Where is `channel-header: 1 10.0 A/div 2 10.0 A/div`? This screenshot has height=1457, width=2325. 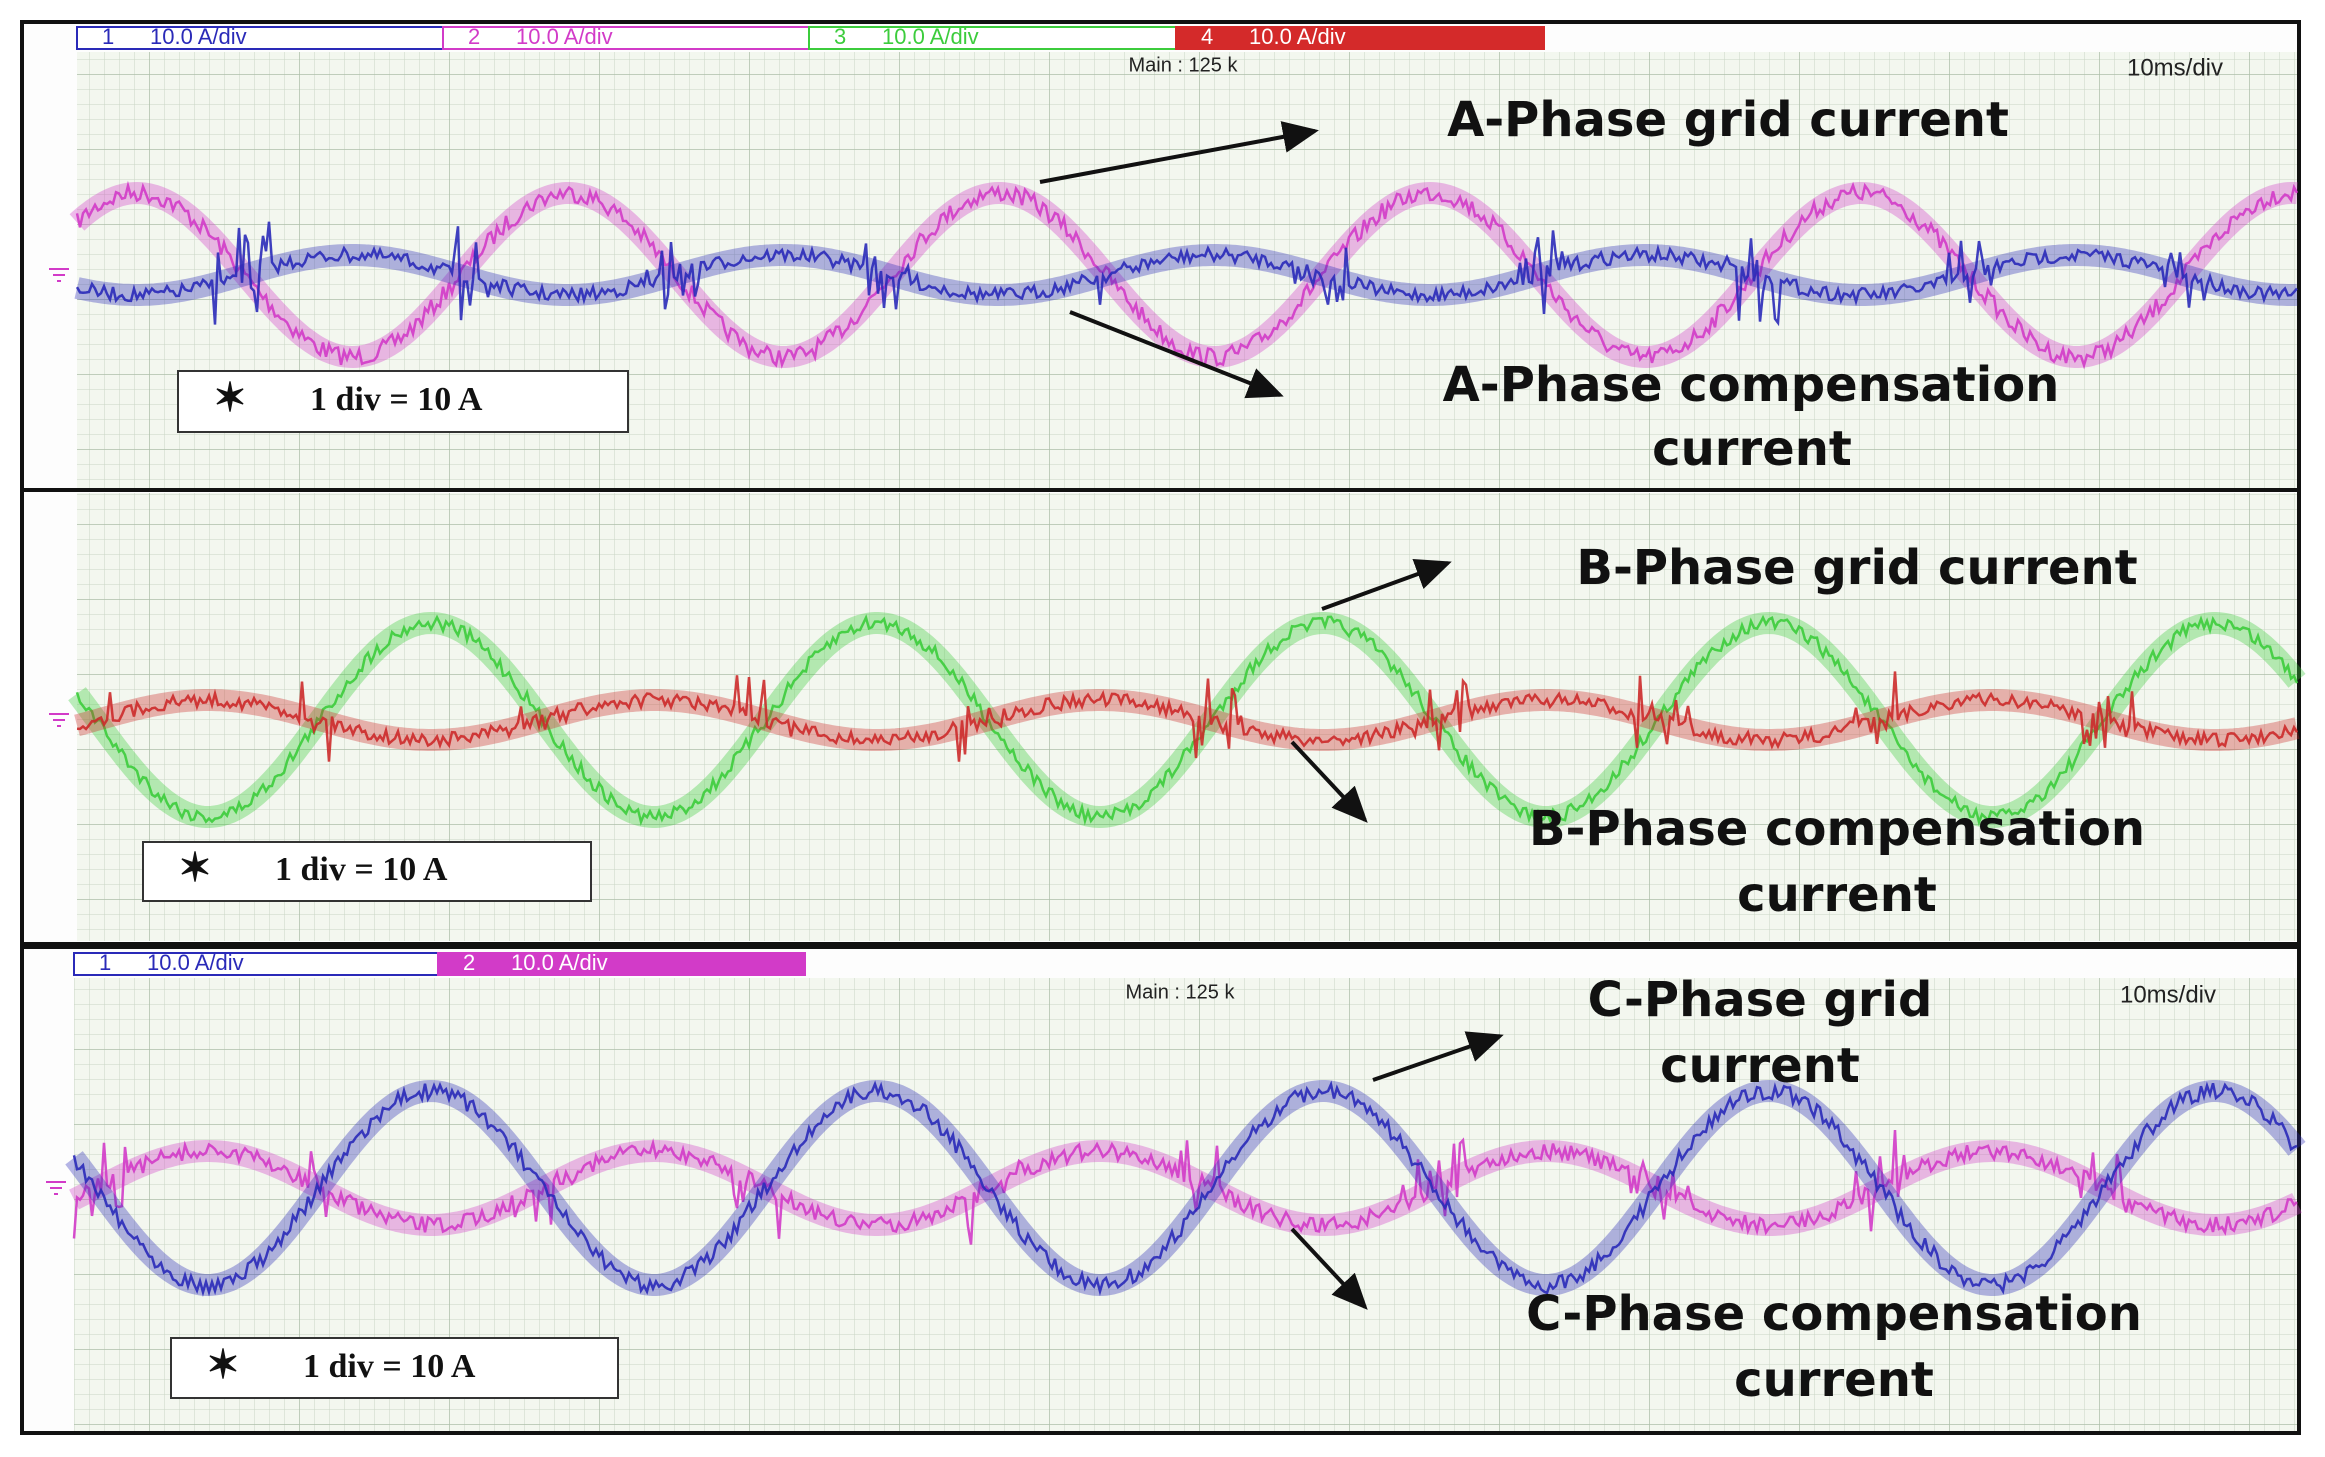 channel-header: 1 10.0 A/div 2 10.0 A/div is located at coordinates (439, 962).